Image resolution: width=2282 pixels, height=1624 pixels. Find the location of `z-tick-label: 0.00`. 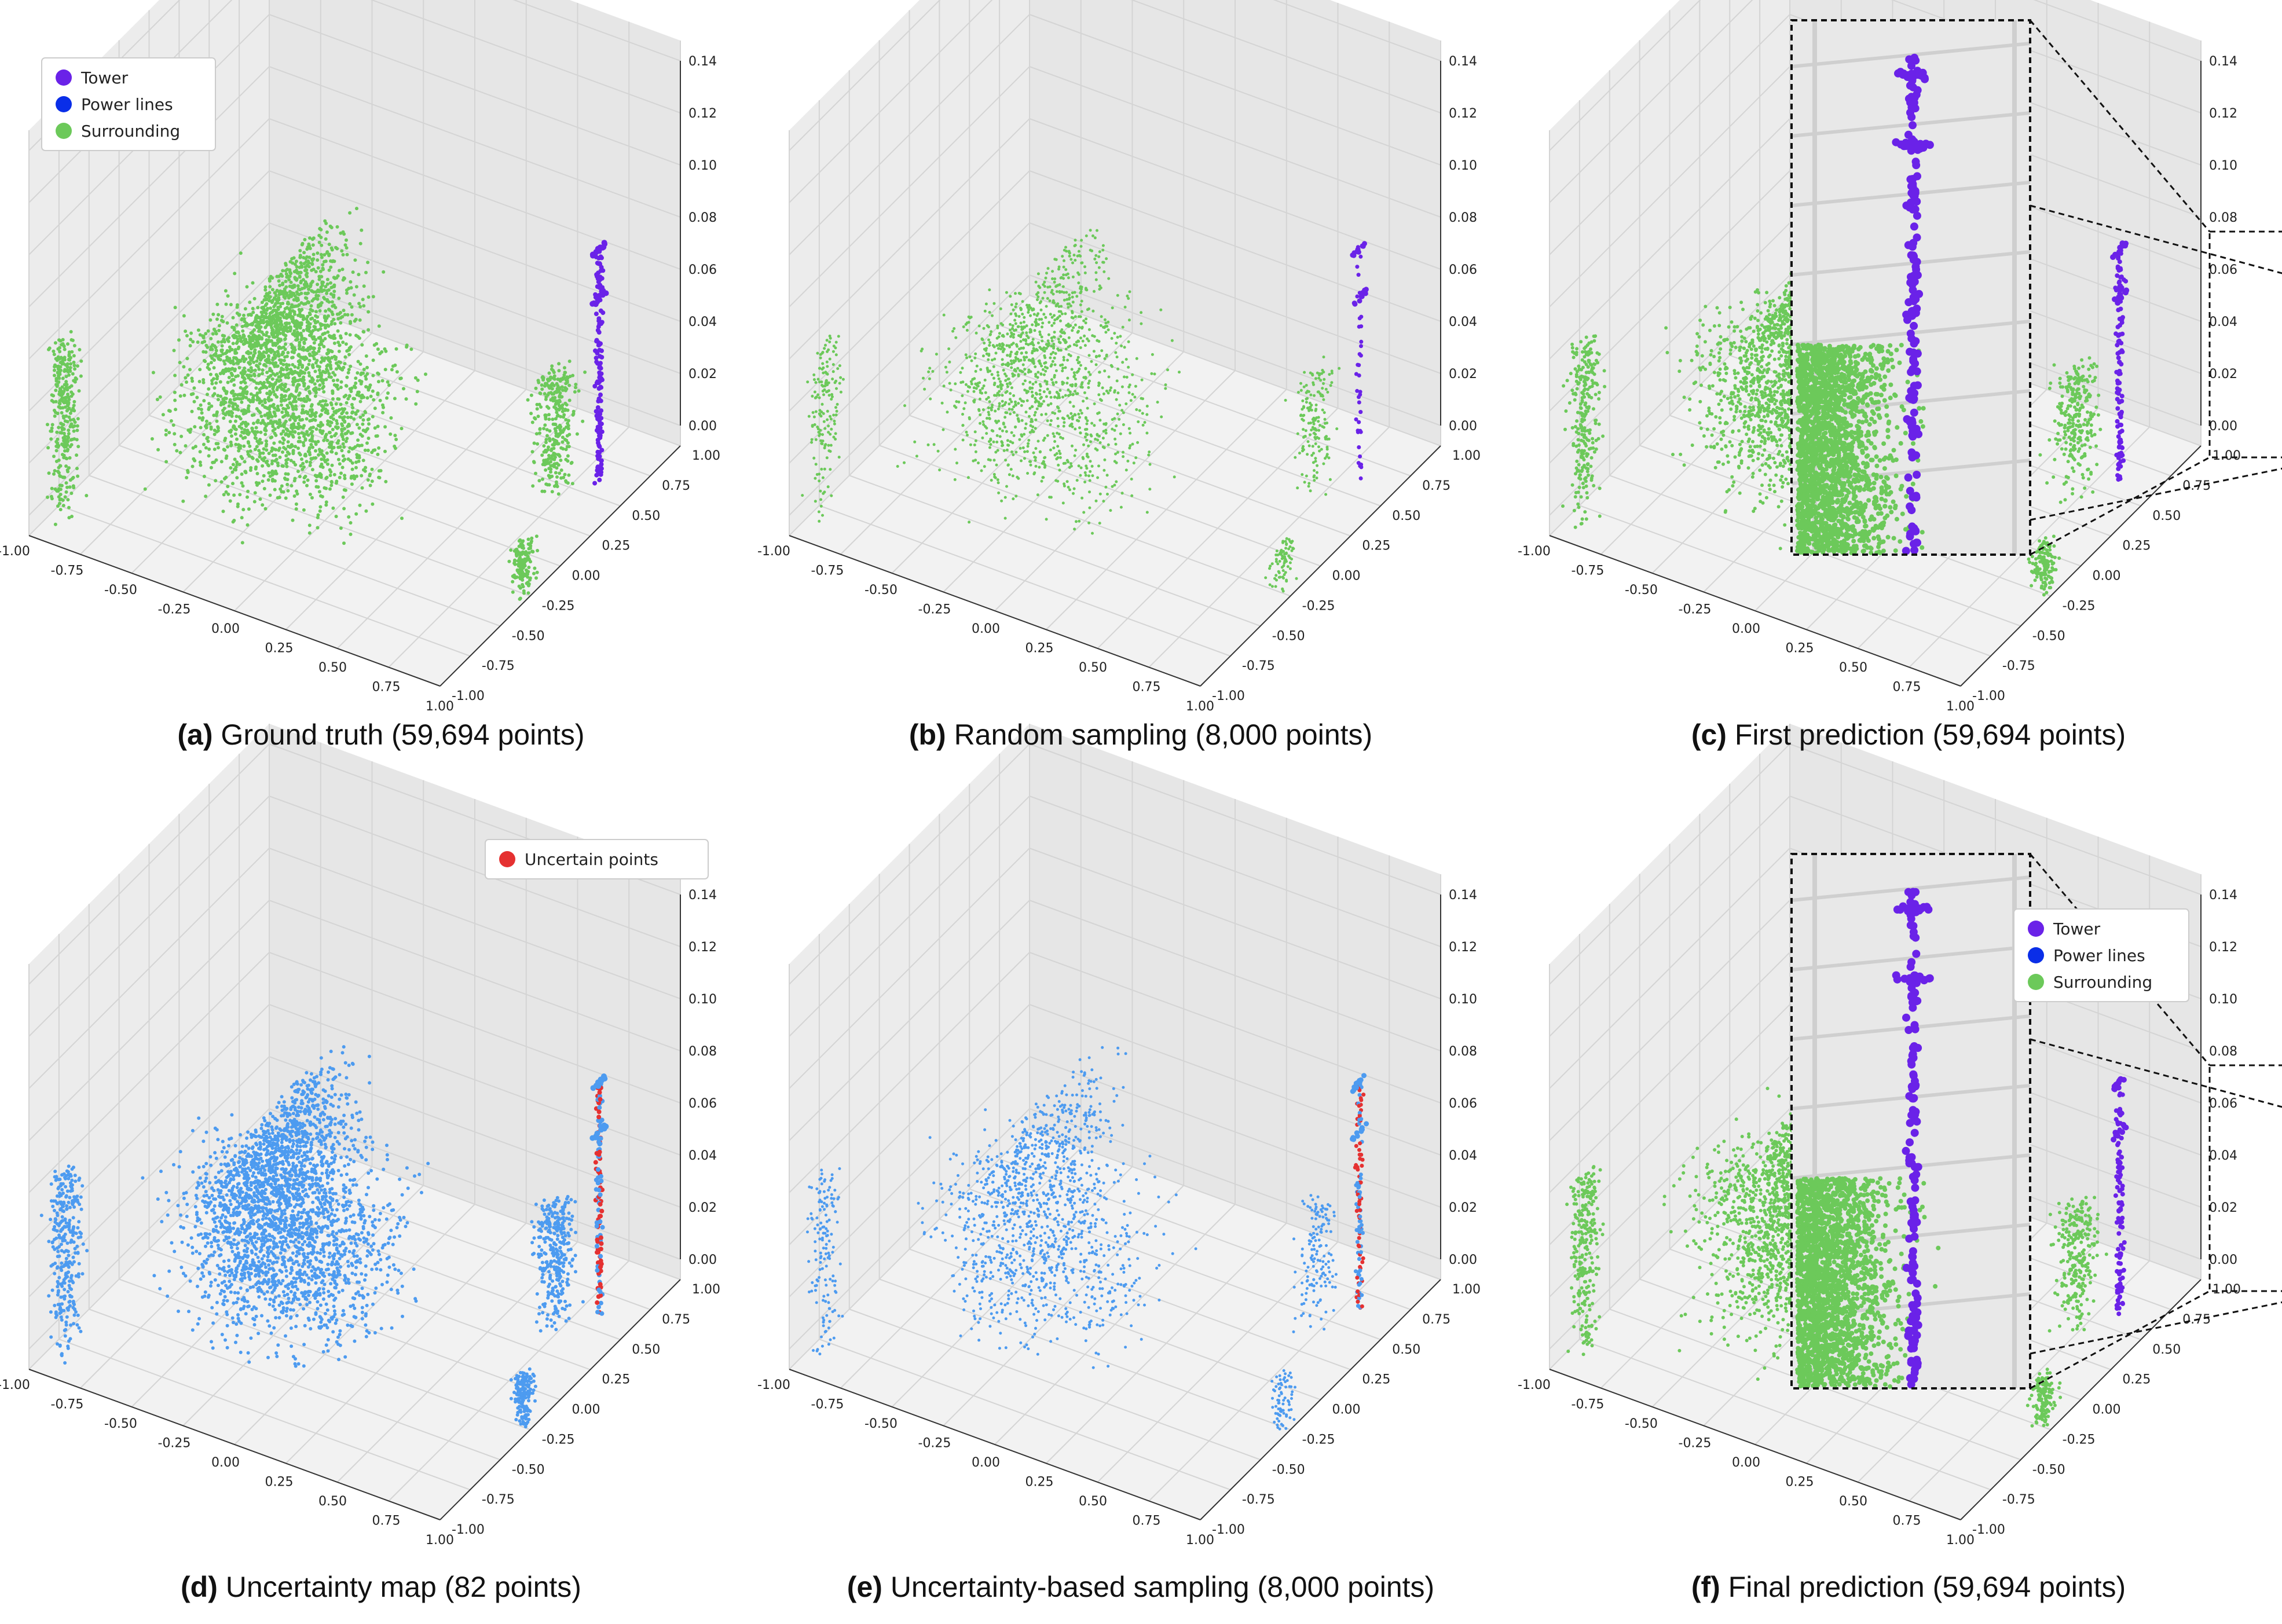

z-tick-label: 0.00 is located at coordinates (702, 426).